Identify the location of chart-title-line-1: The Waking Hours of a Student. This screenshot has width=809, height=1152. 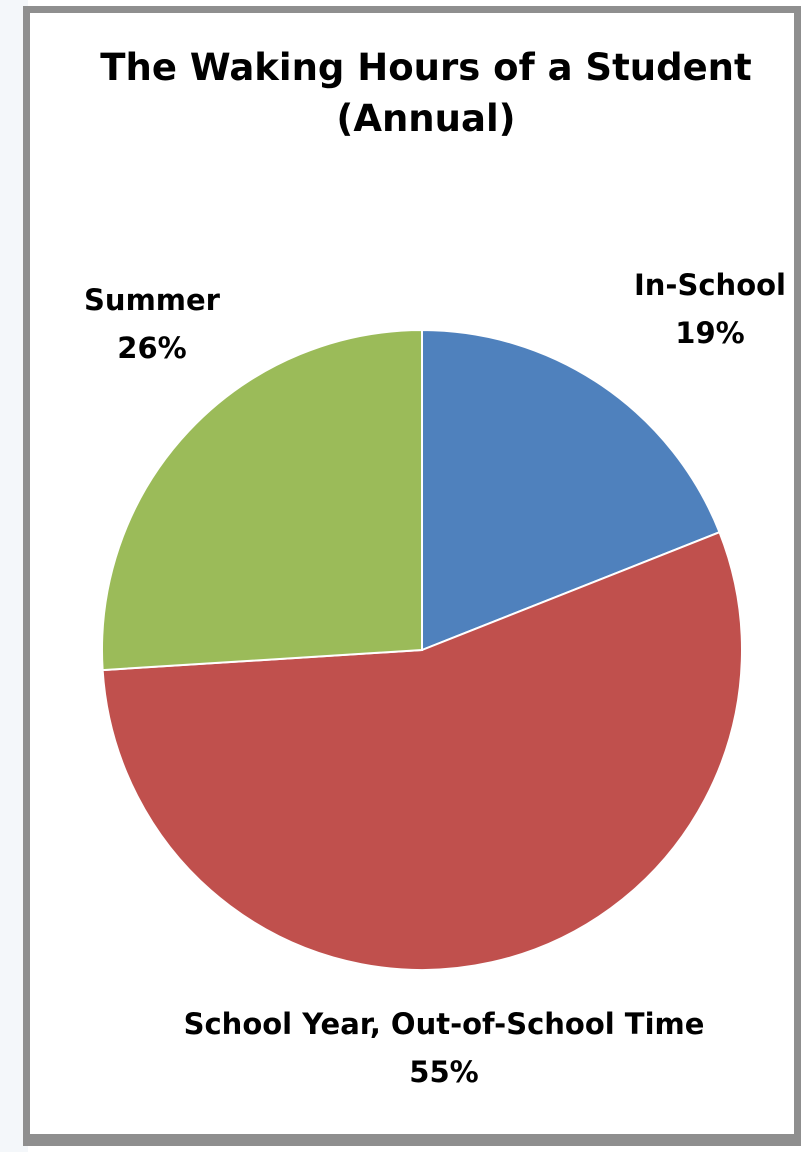
(425, 67).